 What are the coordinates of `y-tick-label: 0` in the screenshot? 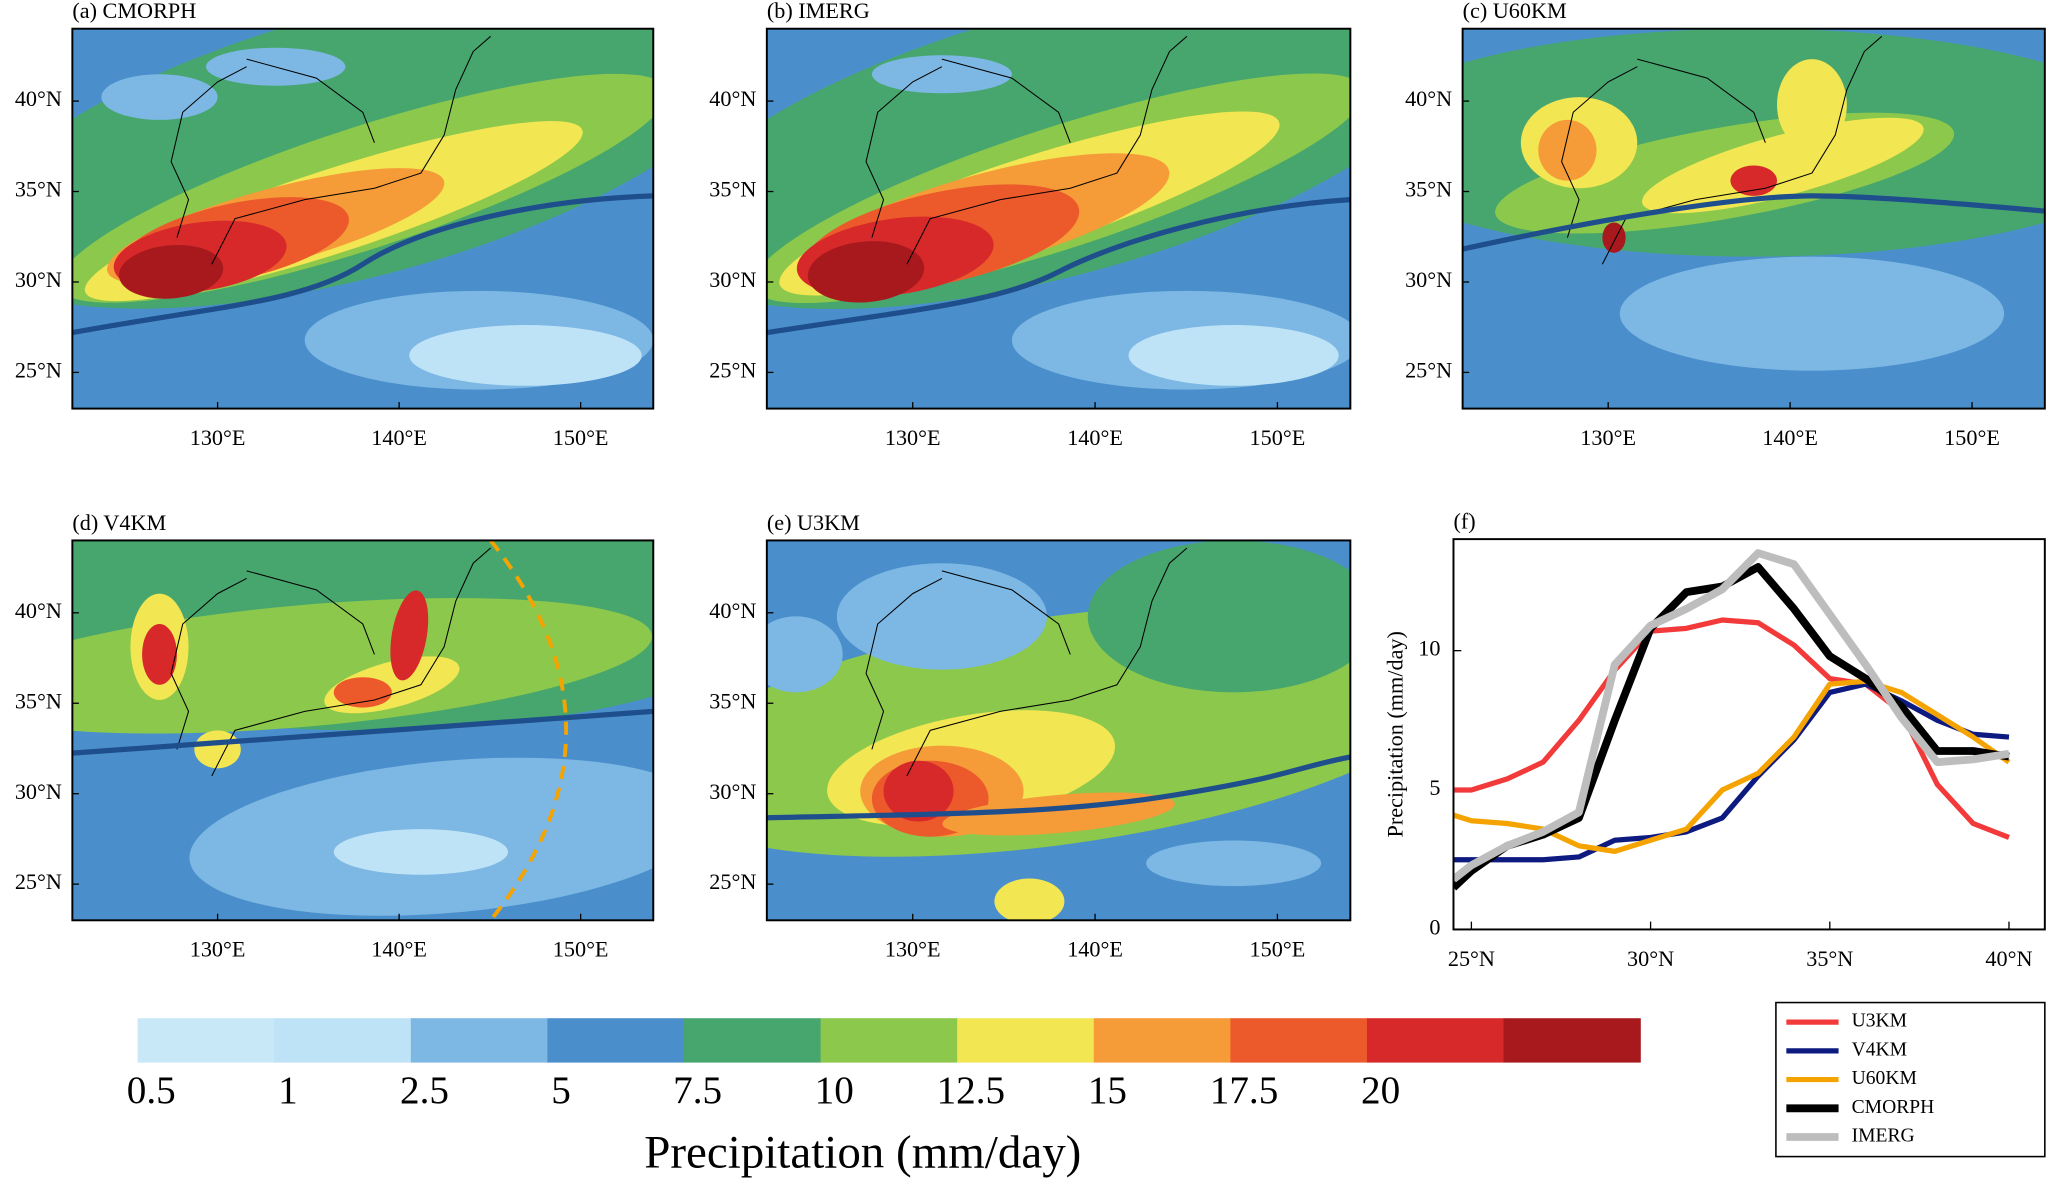 It's located at (1434, 927).